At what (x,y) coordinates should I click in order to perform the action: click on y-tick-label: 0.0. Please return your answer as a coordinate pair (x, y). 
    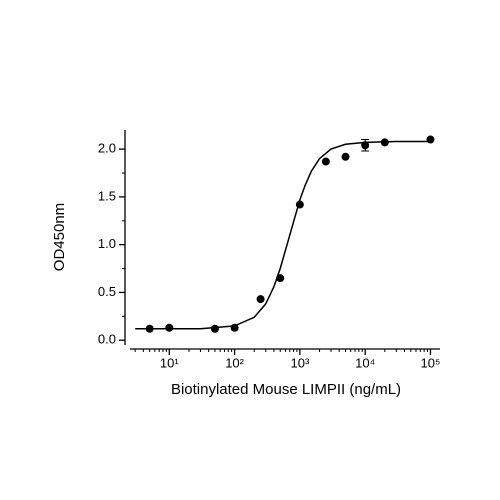
    Looking at the image, I should click on (107, 339).